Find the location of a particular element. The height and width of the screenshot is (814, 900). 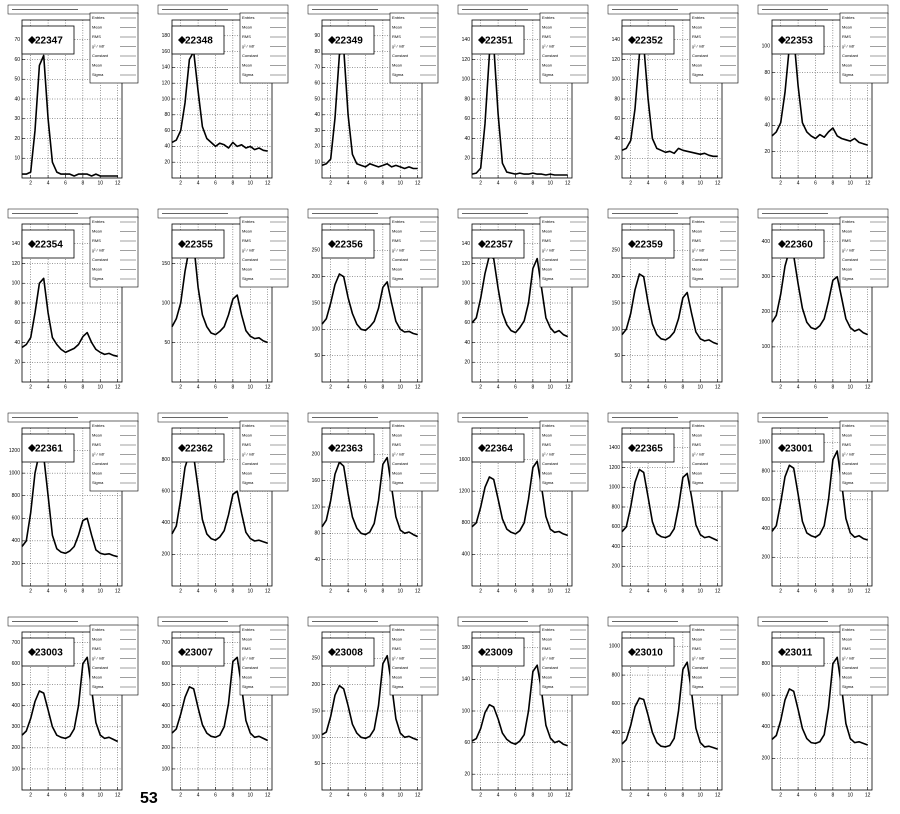

y-tick-label: 1600 is located at coordinates (464, 460).